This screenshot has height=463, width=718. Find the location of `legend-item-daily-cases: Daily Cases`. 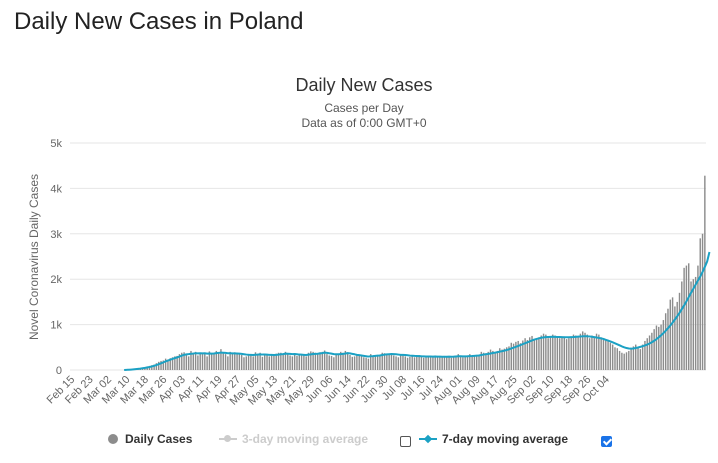

legend-item-daily-cases: Daily Cases is located at coordinates (150, 439).